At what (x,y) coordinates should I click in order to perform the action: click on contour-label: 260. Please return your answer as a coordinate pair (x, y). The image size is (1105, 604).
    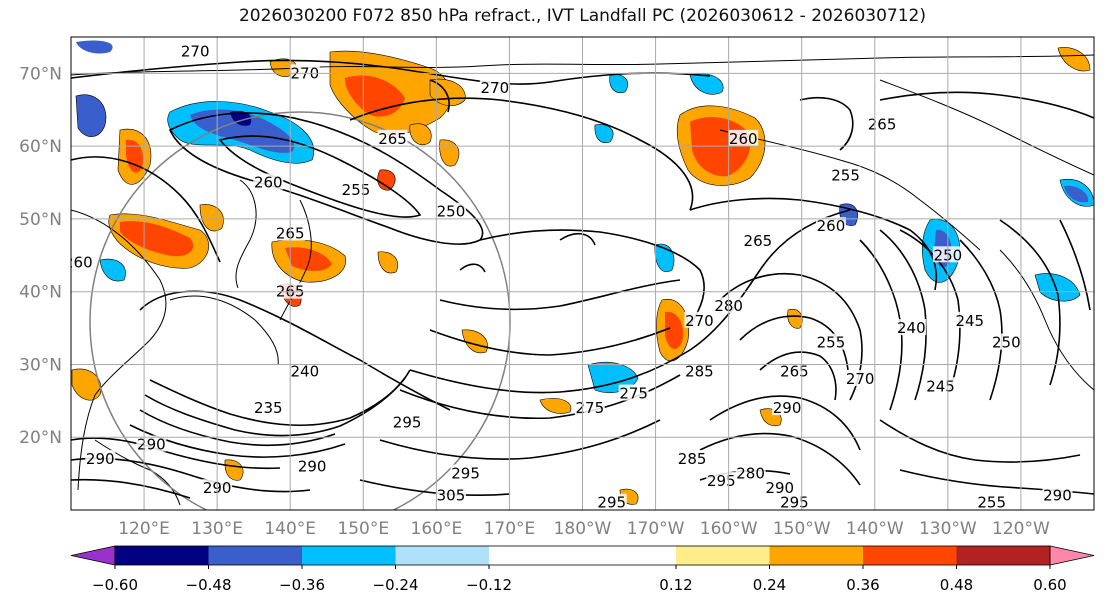
    Looking at the image, I should click on (268, 183).